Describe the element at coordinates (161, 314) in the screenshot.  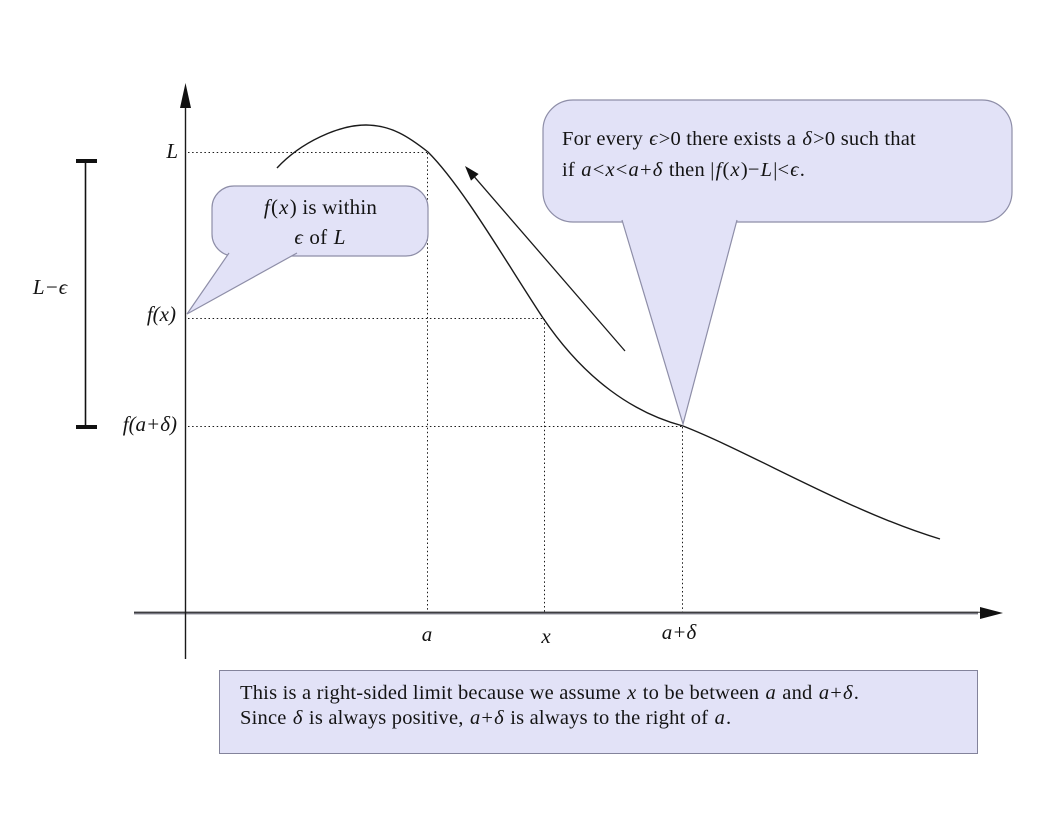
I see `label-f-of-x: f(x)` at that location.